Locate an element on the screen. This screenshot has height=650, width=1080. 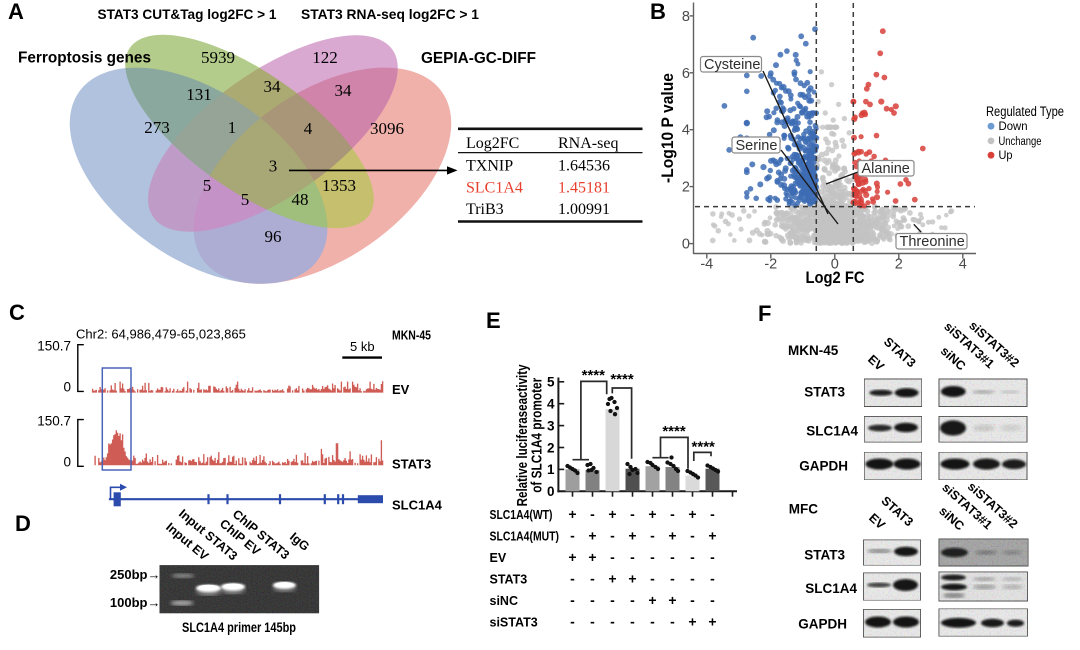
svg-text: siSTAT3 is located at coordinates (514, 623).